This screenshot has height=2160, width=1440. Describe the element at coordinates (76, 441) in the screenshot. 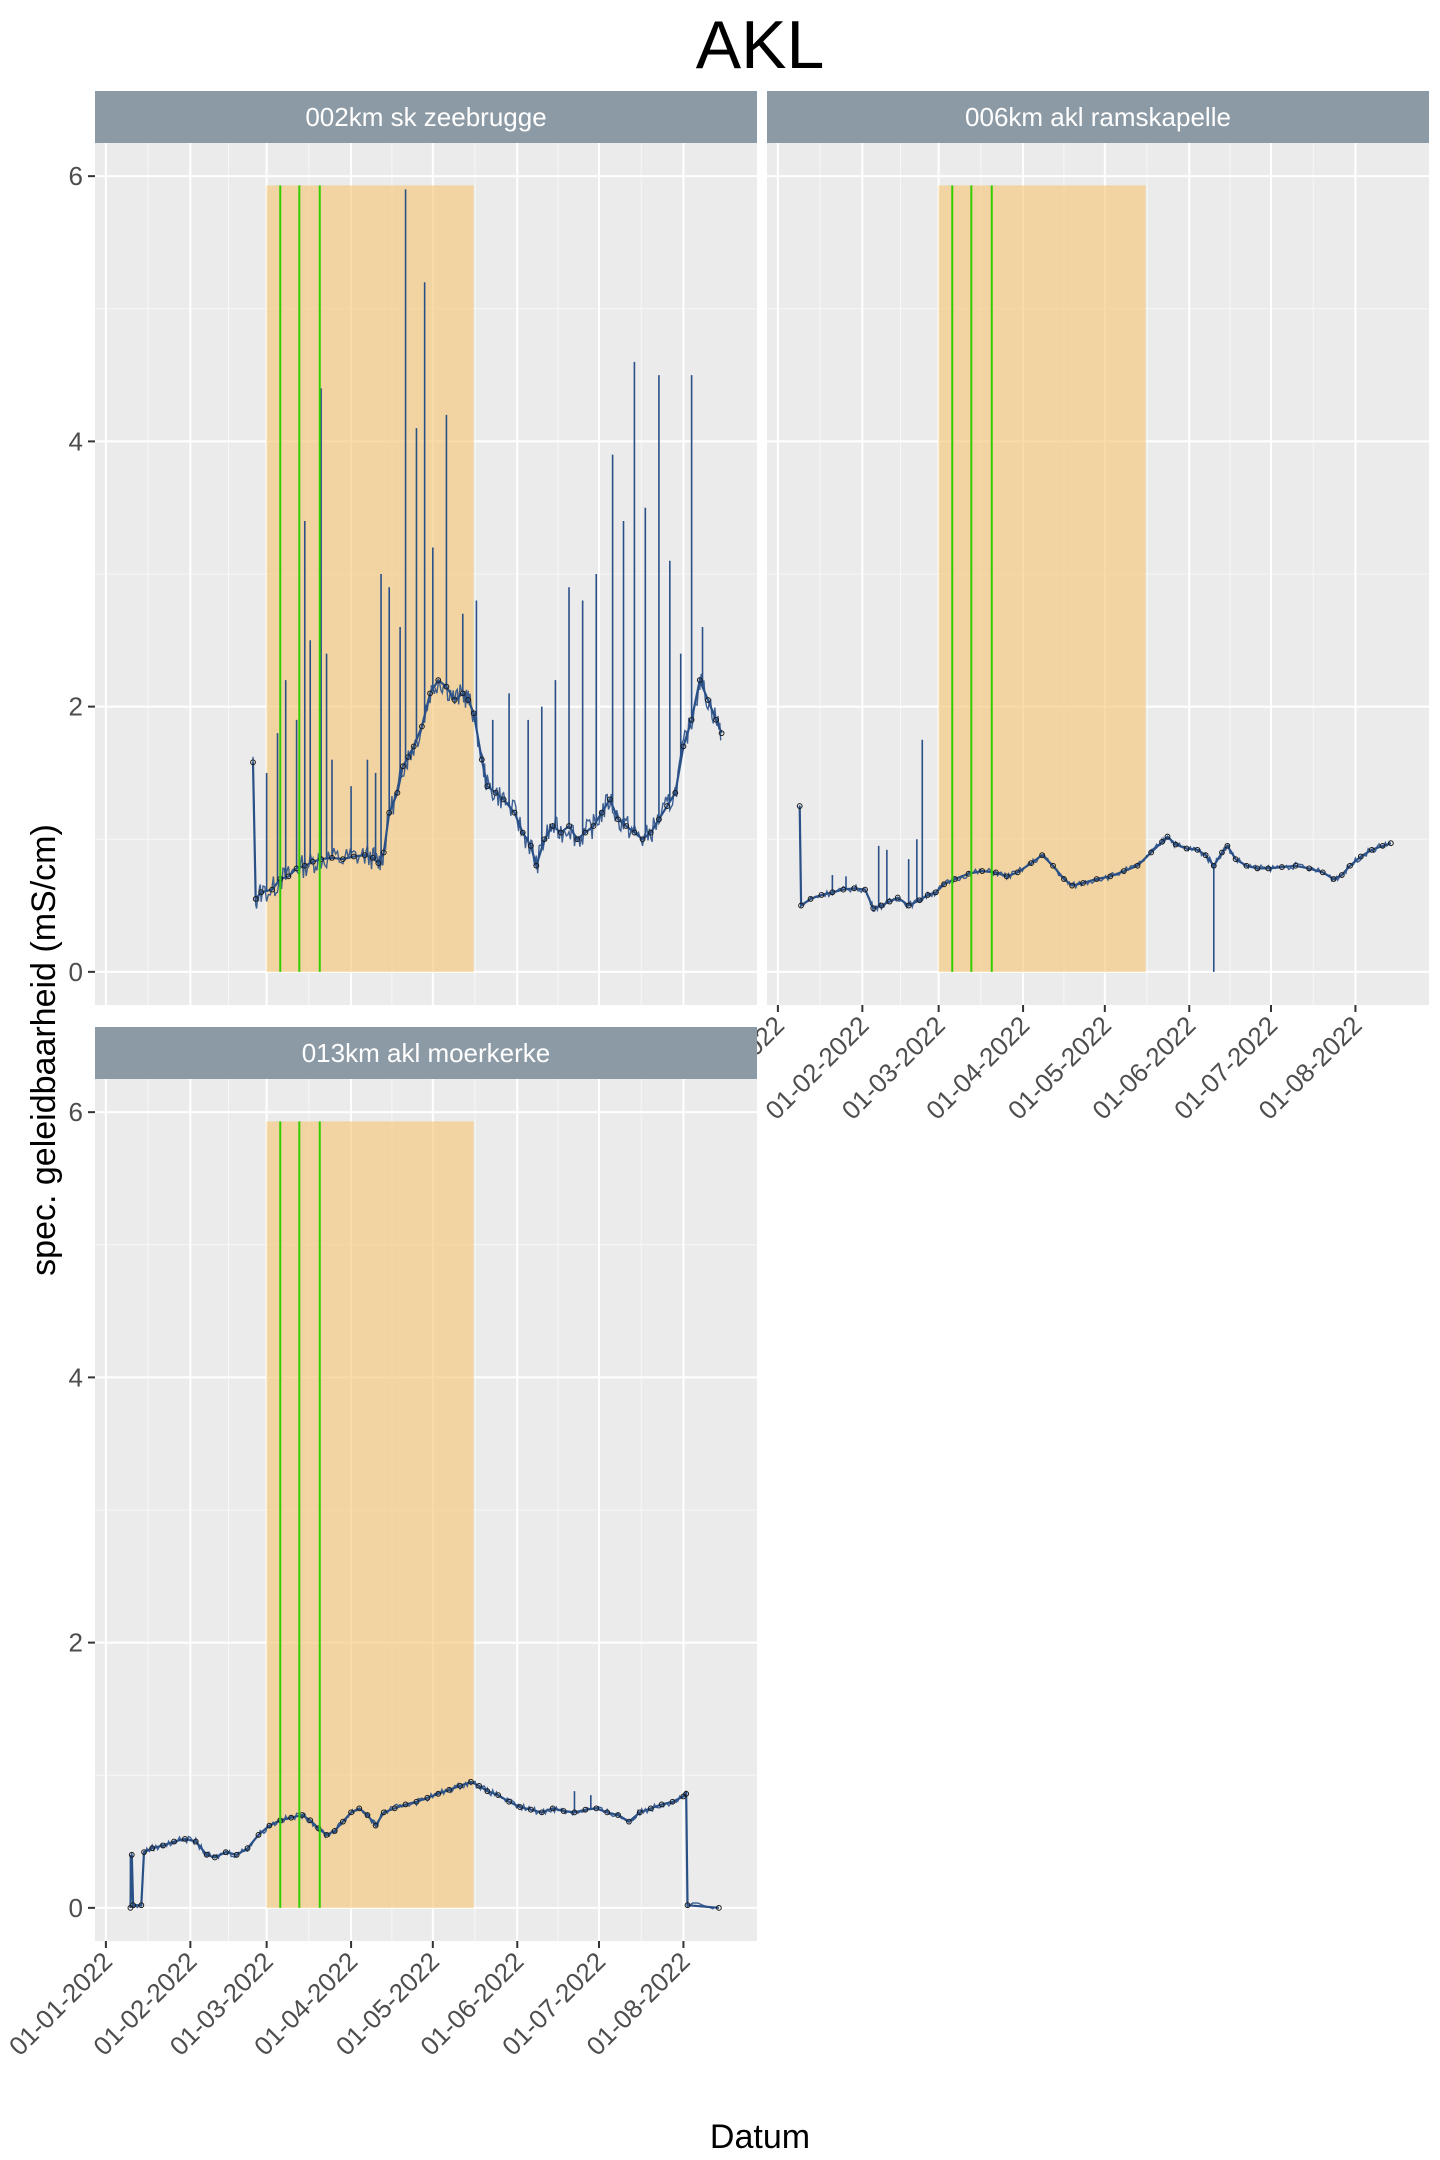

I see `y-tick-label: 4` at that location.